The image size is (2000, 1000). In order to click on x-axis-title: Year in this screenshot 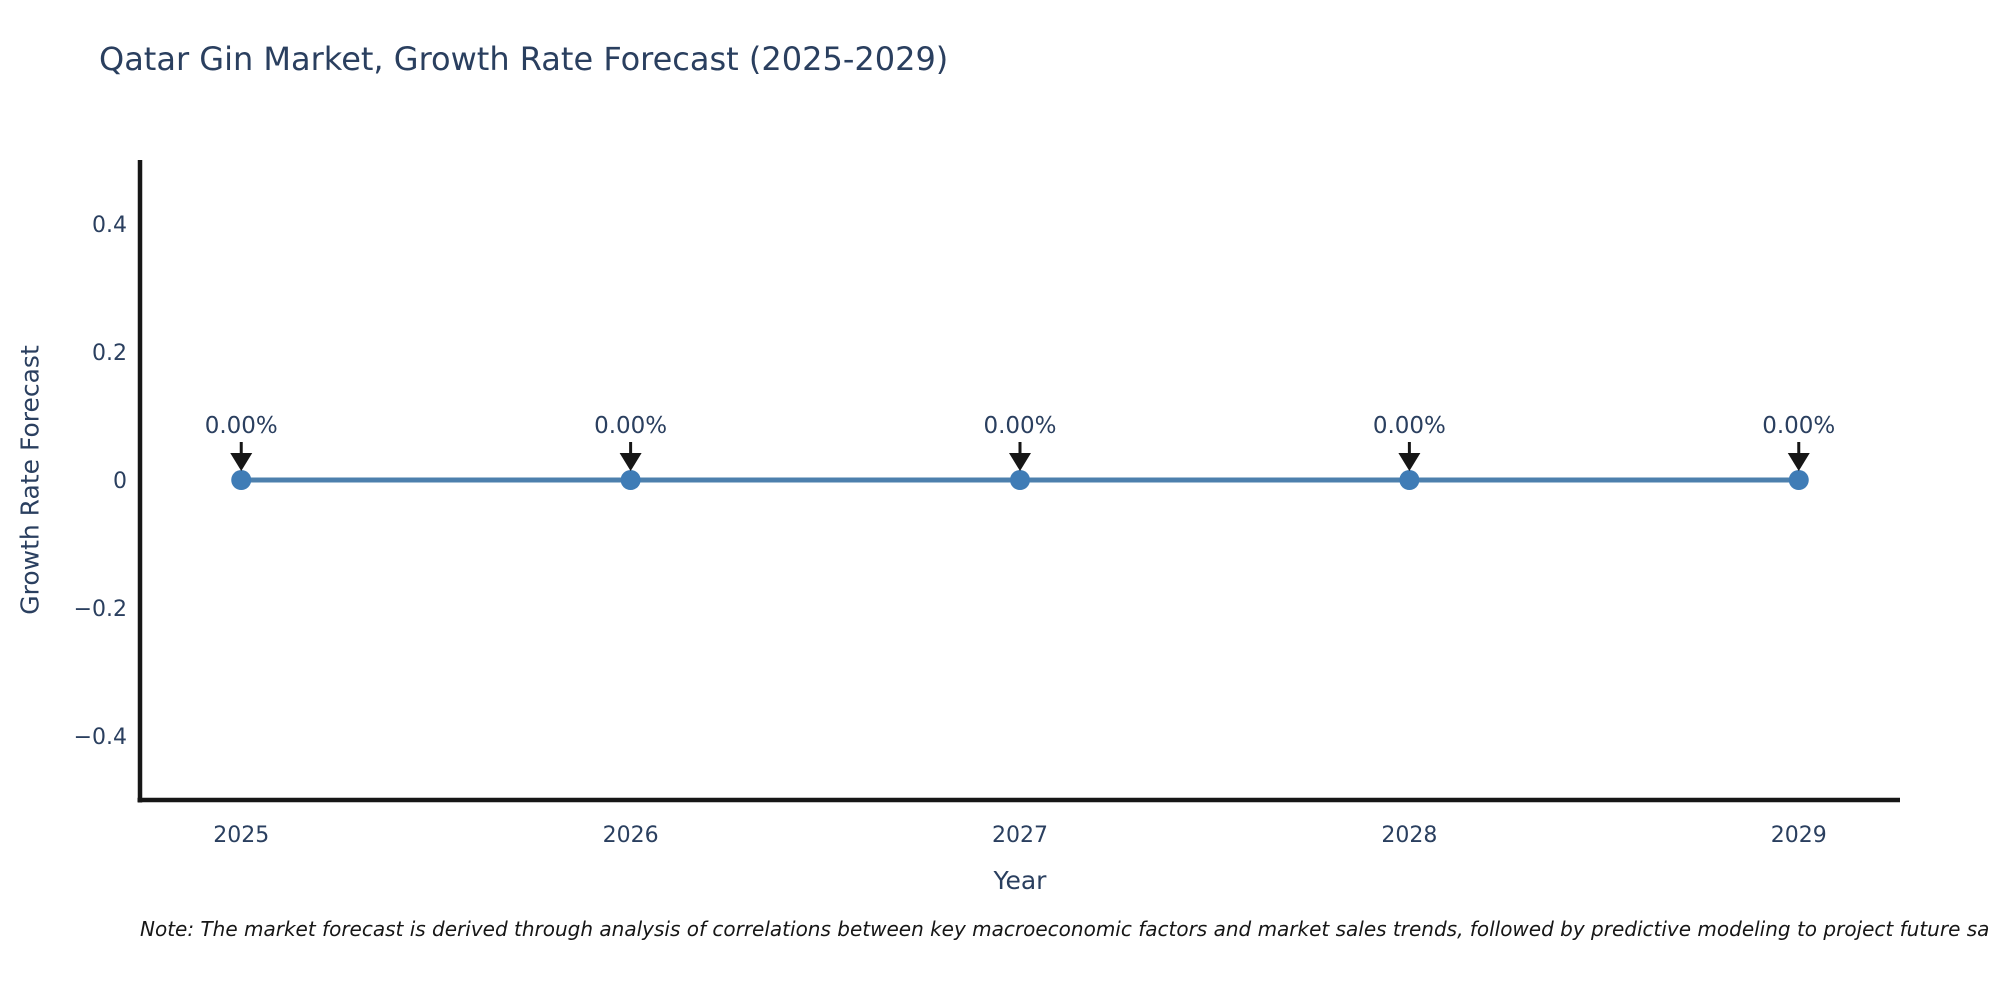, I will do `click(1020, 880)`.